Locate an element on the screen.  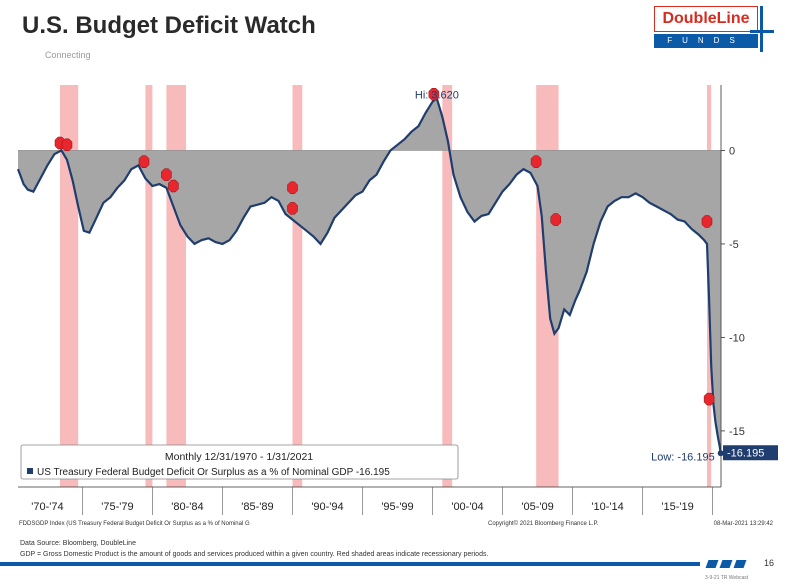
footer-bar-segments is located at coordinates (727, 564).